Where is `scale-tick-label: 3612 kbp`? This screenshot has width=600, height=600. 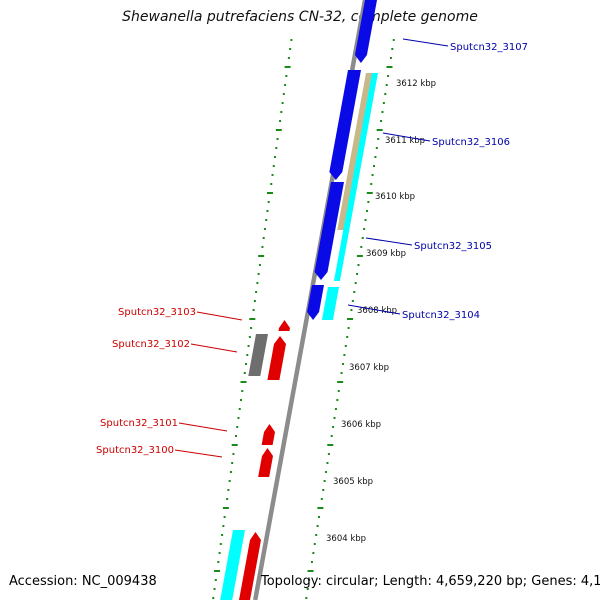 scale-tick-label: 3612 kbp is located at coordinates (416, 84).